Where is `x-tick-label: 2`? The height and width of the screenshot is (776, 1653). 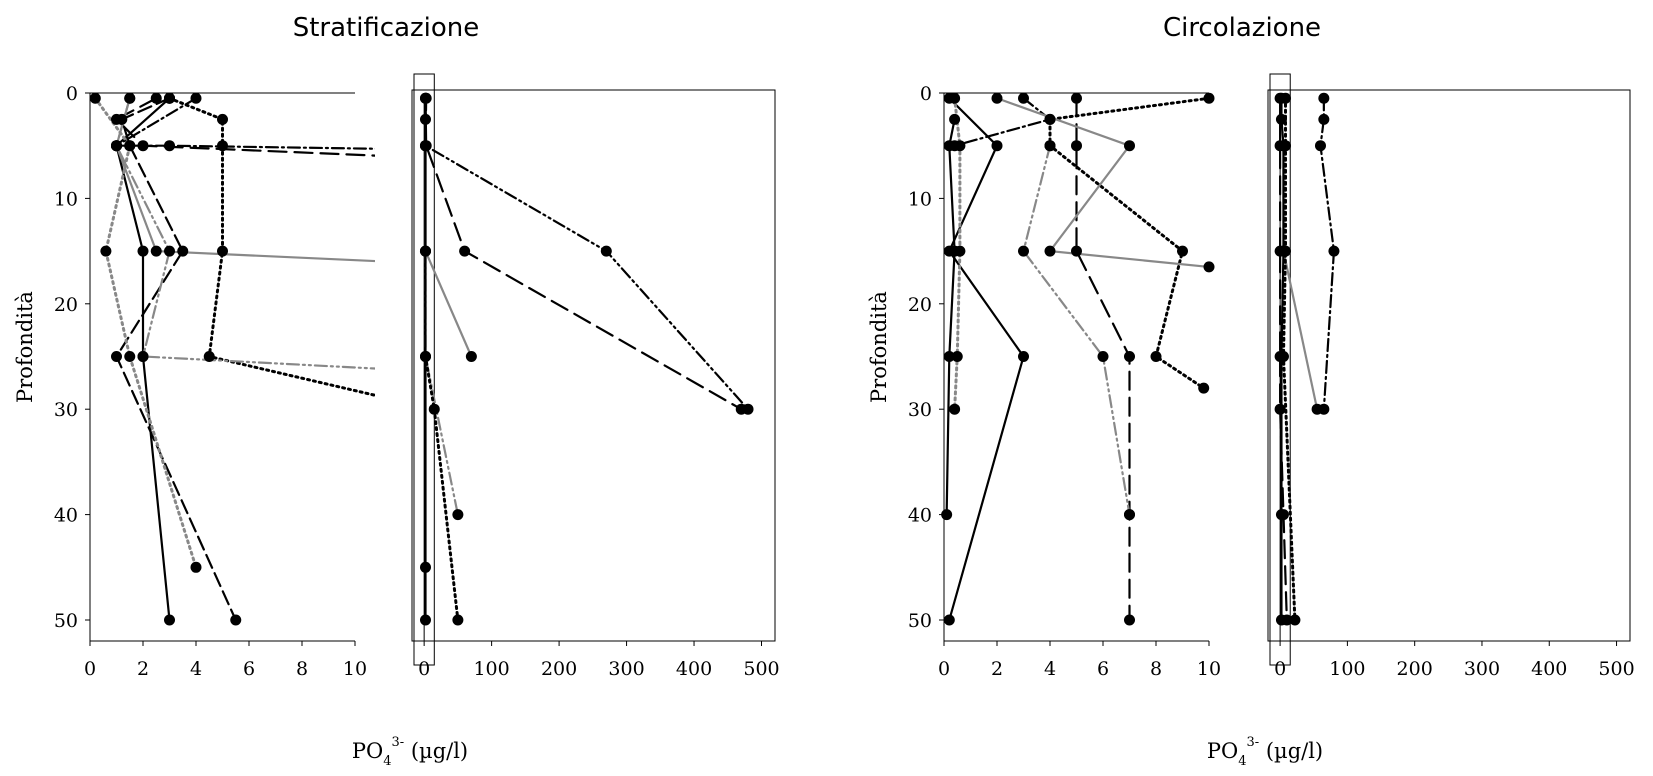
x-tick-label: 2 is located at coordinates (143, 669).